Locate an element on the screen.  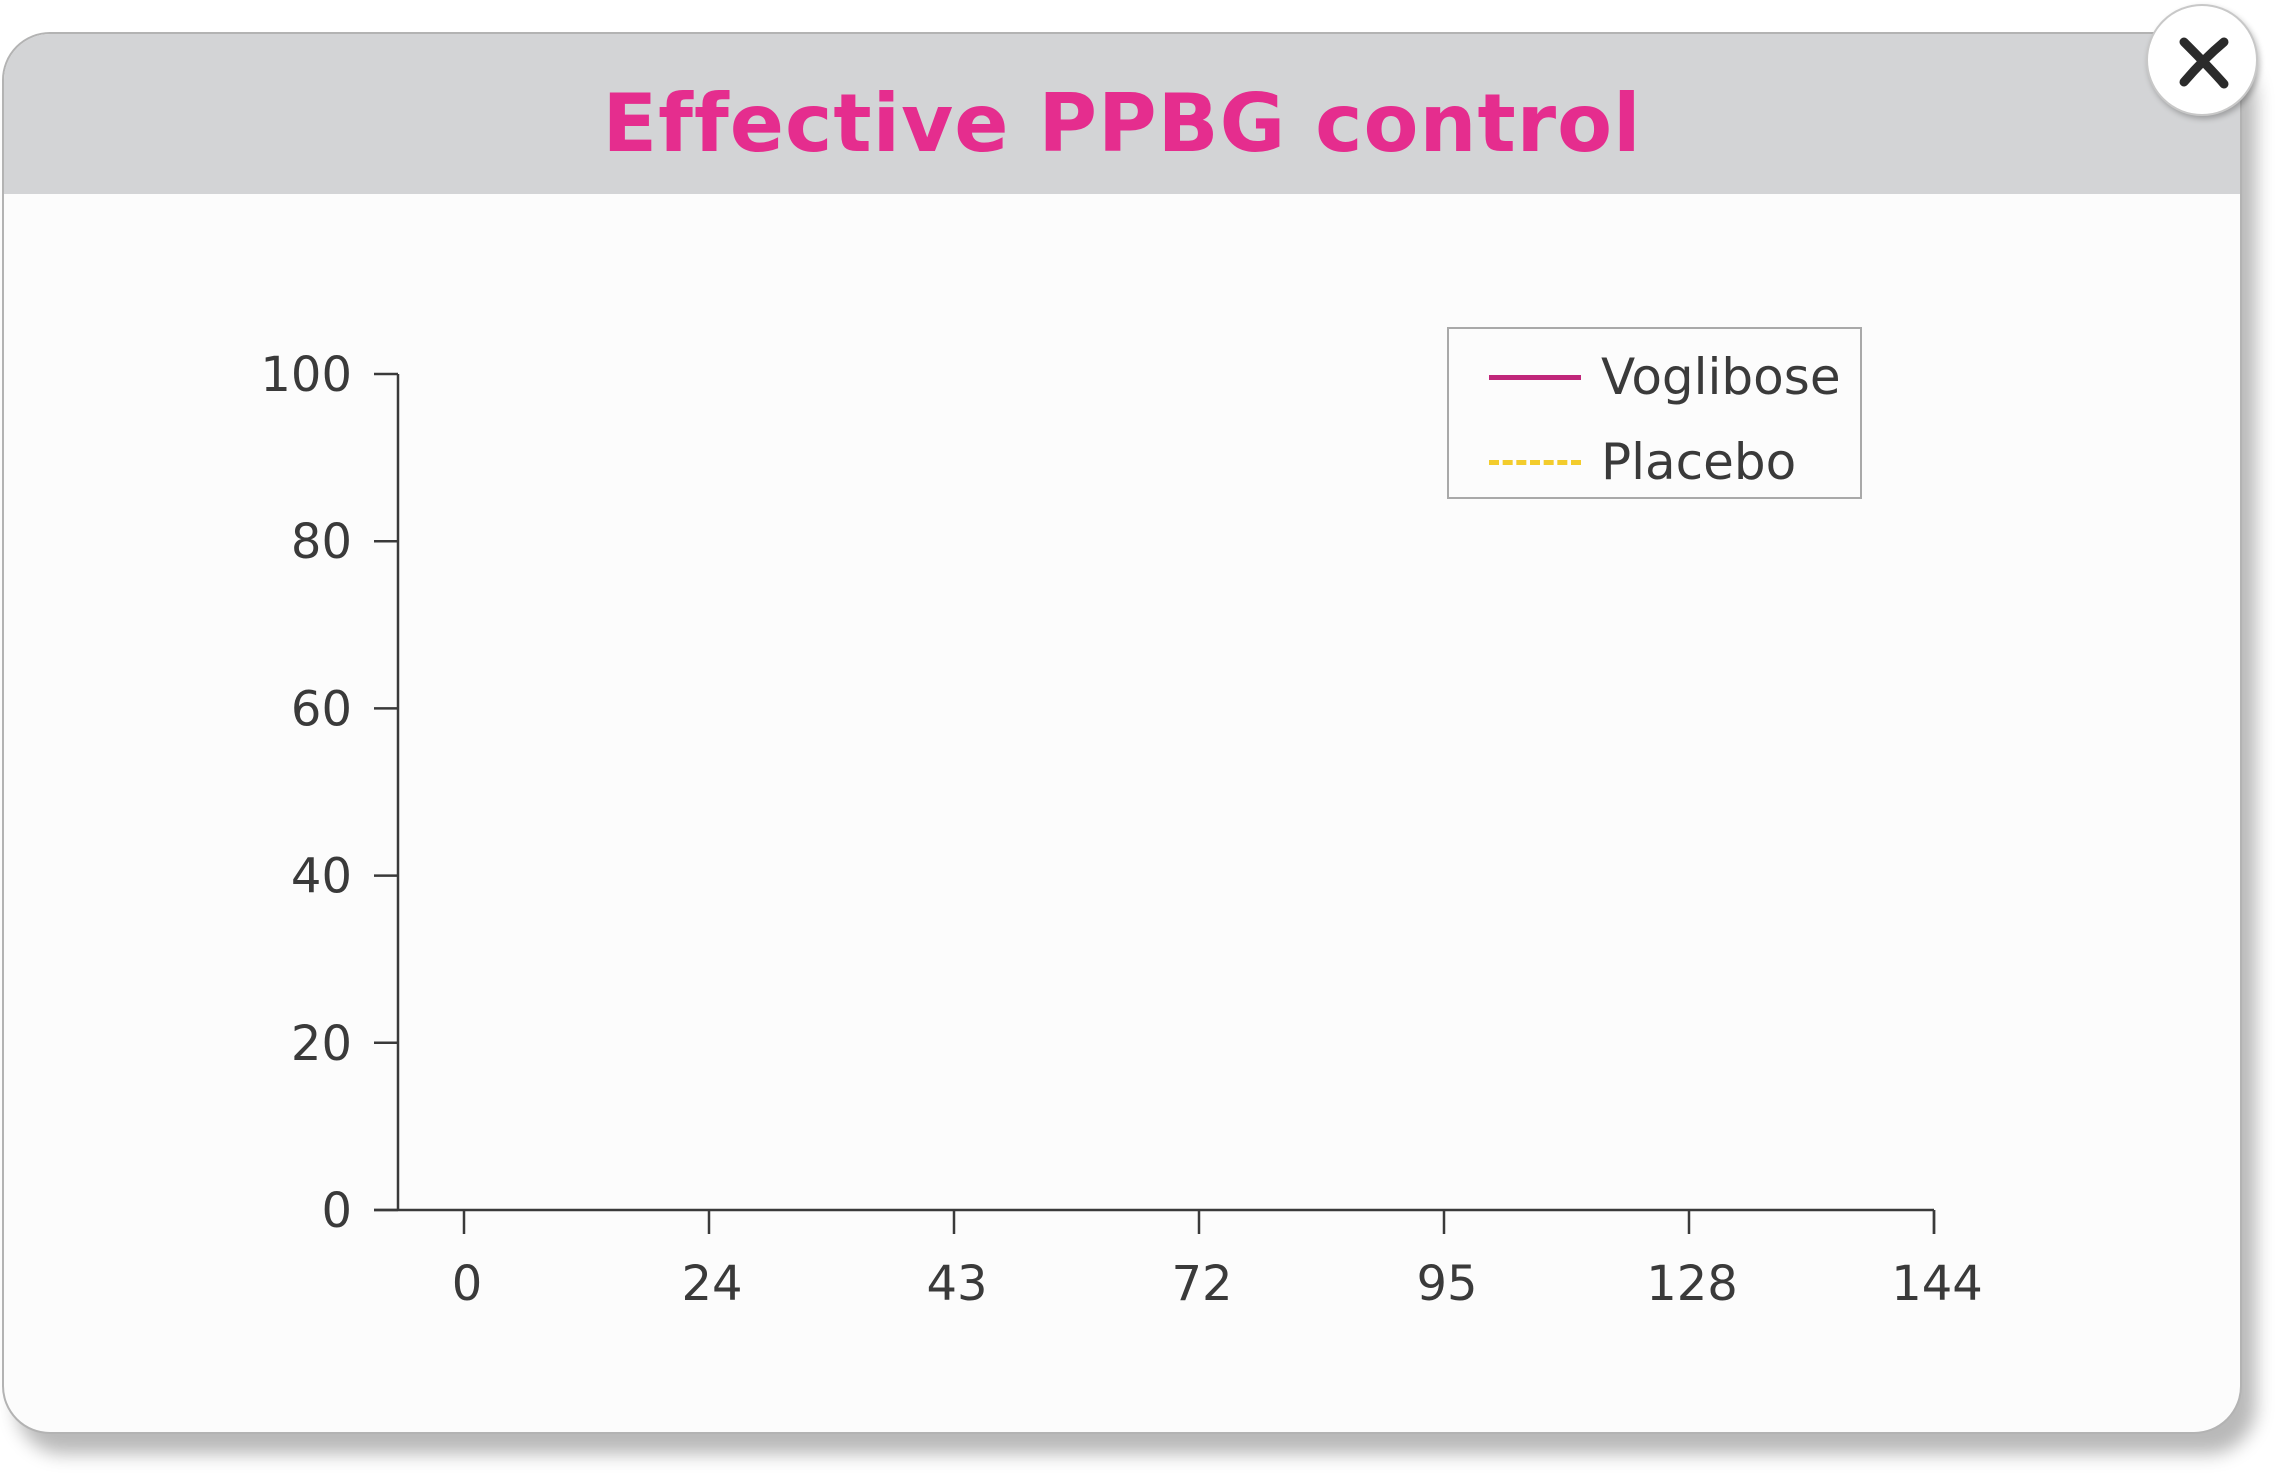
legend-item-voglibose: Voglibose is located at coordinates (1669, 377).